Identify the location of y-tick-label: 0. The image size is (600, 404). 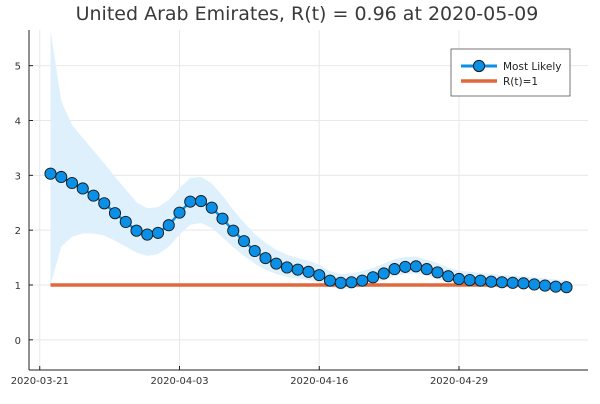
(18, 341).